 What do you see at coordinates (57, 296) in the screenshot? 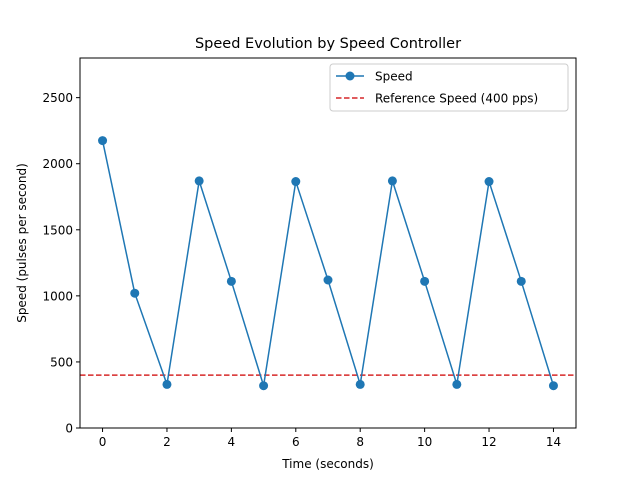
I see `y-tick-label: 1000` at bounding box center [57, 296].